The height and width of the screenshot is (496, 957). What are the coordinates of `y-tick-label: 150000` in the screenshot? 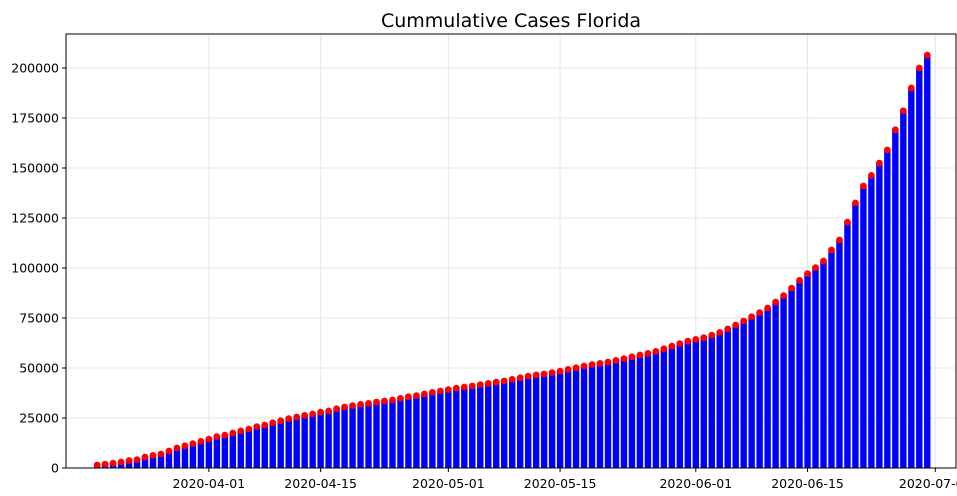 It's located at (35, 168).